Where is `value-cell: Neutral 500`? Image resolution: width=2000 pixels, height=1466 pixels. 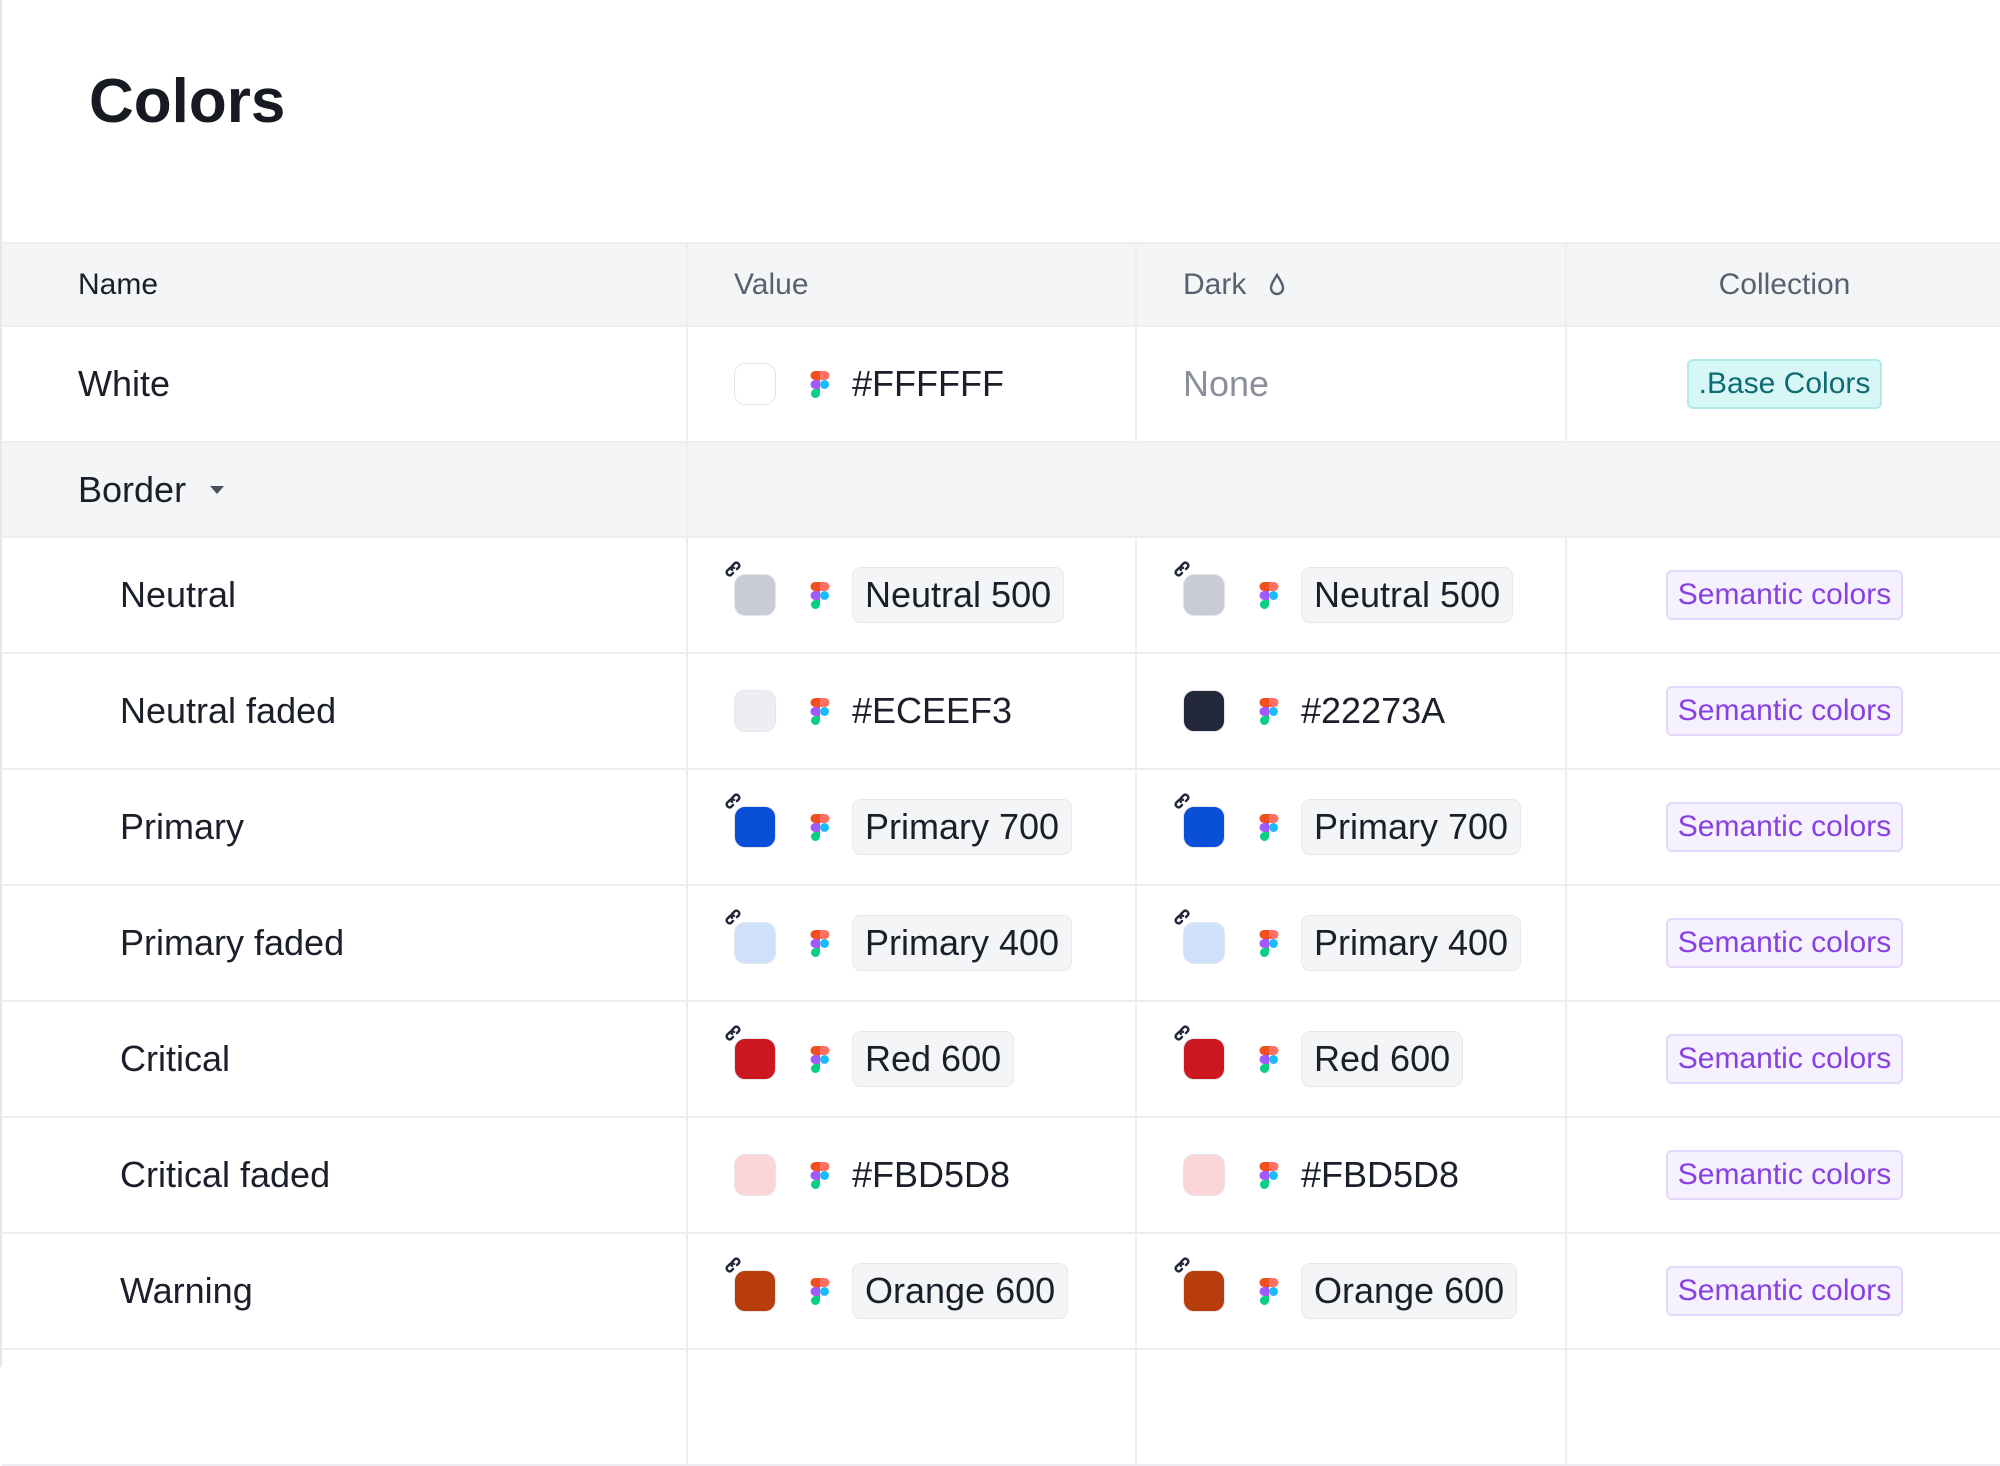
value-cell: Neutral 500 is located at coordinates (912, 595).